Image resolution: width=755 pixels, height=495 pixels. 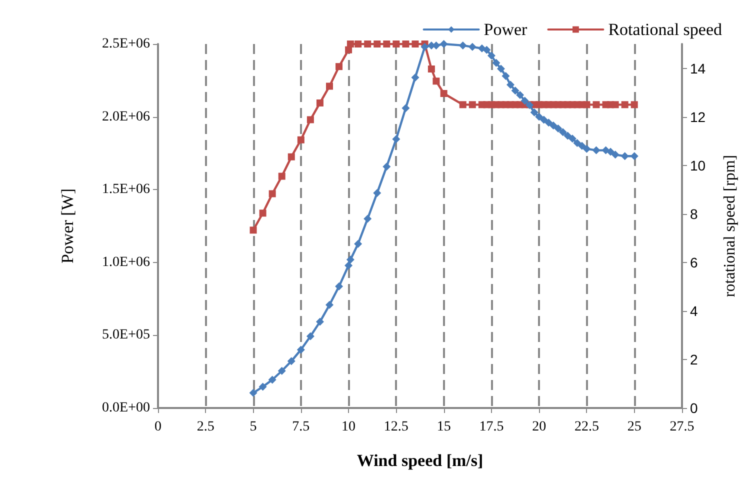 What do you see at coordinates (698, 68) in the screenshot?
I see `y2-tick-label: 14` at bounding box center [698, 68].